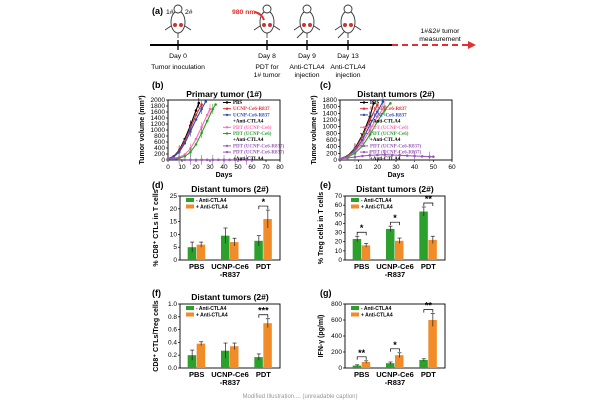 The width and height of the screenshot is (600, 400). I want to click on legend-entry: + Anti-CTLA4, so click(377, 208).